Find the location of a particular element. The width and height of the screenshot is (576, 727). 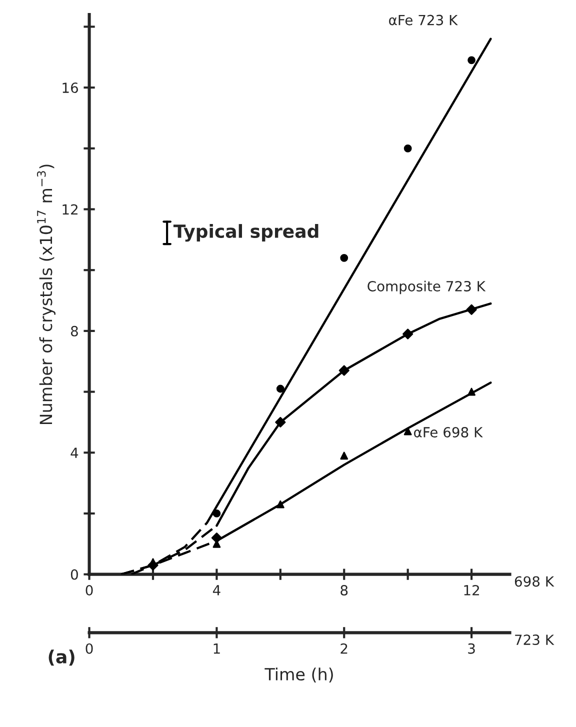

series-label: Composite 723 K is located at coordinates (427, 287).